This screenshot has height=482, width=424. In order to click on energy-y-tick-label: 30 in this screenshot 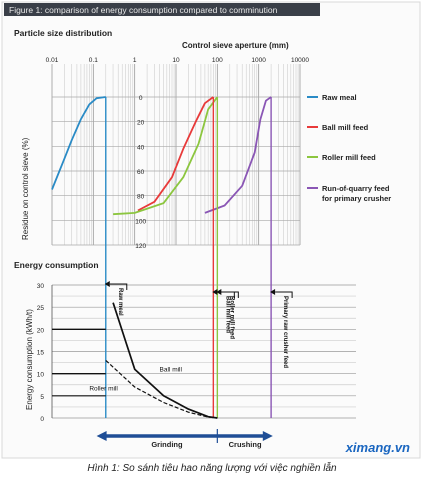, I will do `click(41, 286)`.